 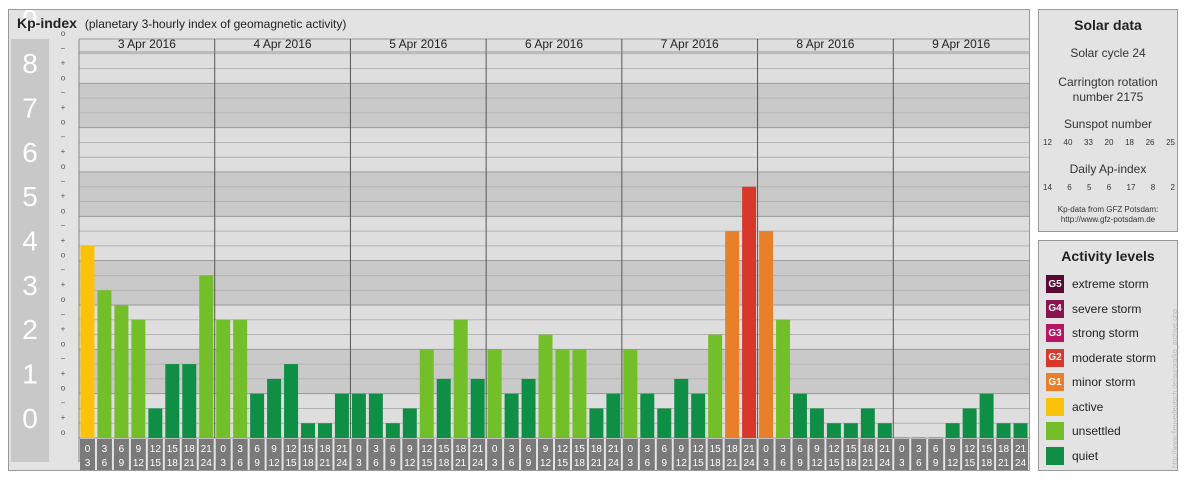 What do you see at coordinates (834, 449) in the screenshot?
I see `time-label-start: 12` at bounding box center [834, 449].